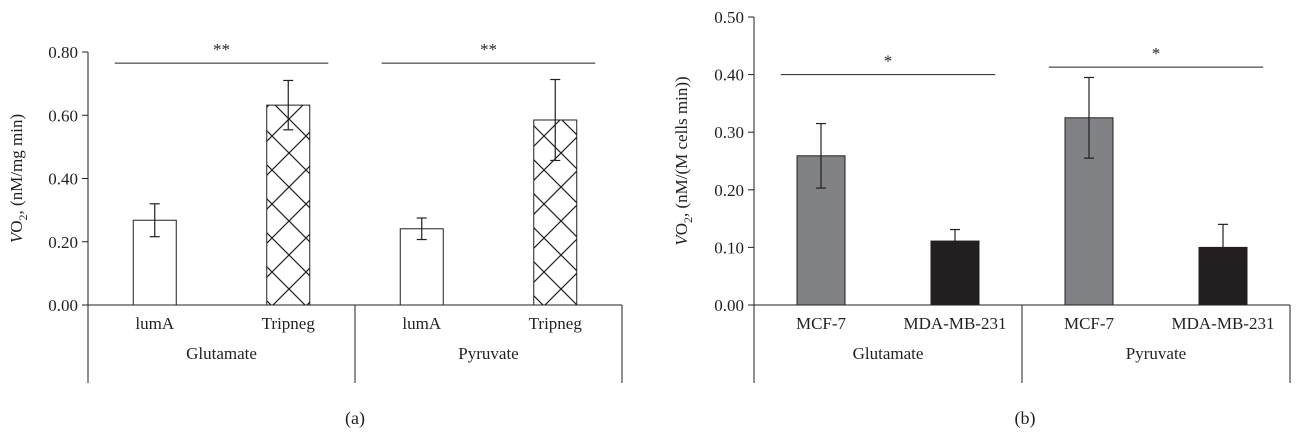 The image size is (1300, 436). I want to click on y-tick-label: 0.80, so click(63, 52).